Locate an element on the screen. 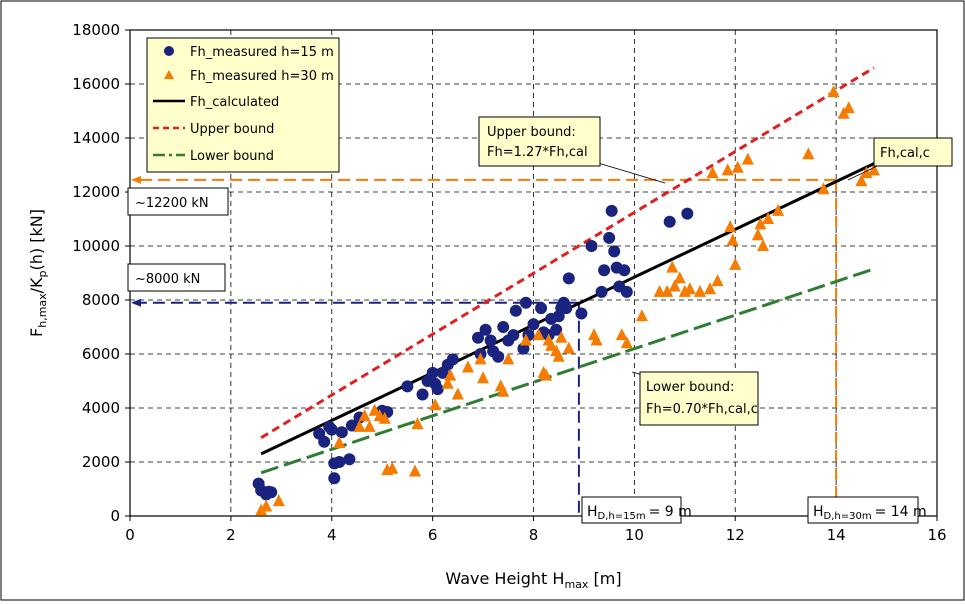 The width and height of the screenshot is (965, 605). hd30-pre: H is located at coordinates (818, 512).